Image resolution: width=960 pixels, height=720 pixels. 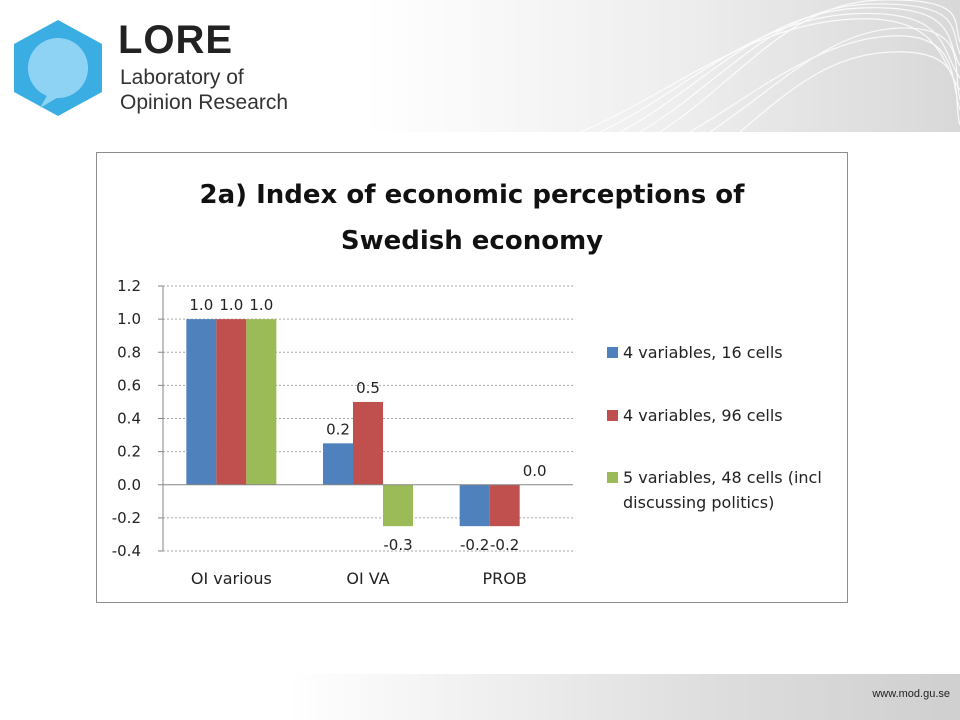 I want to click on x-category-label: OI VA, so click(x=367, y=578).